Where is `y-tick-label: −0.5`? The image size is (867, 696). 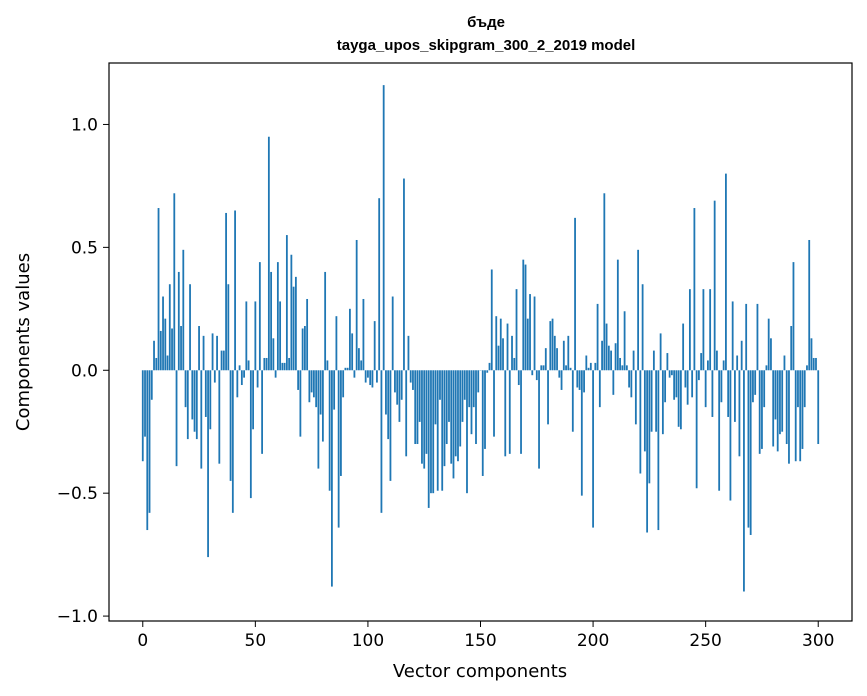 y-tick-label: −0.5 is located at coordinates (77, 494).